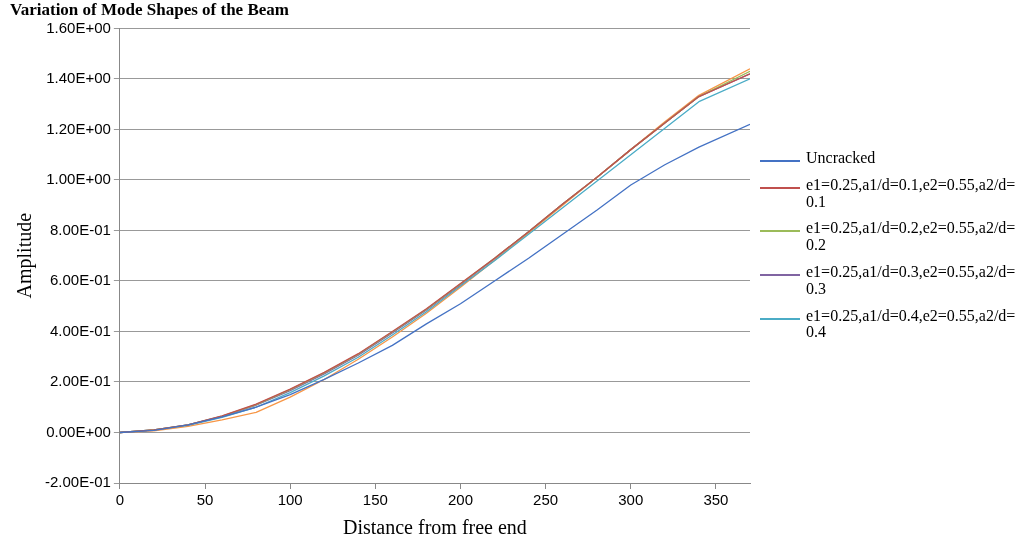 Image resolution: width=1035 pixels, height=545 pixels. What do you see at coordinates (911, 280) in the screenshot?
I see `legend-label: e1=0.25,a1/d=0.3,e2=0.55,a2/d=0.3` at bounding box center [911, 280].